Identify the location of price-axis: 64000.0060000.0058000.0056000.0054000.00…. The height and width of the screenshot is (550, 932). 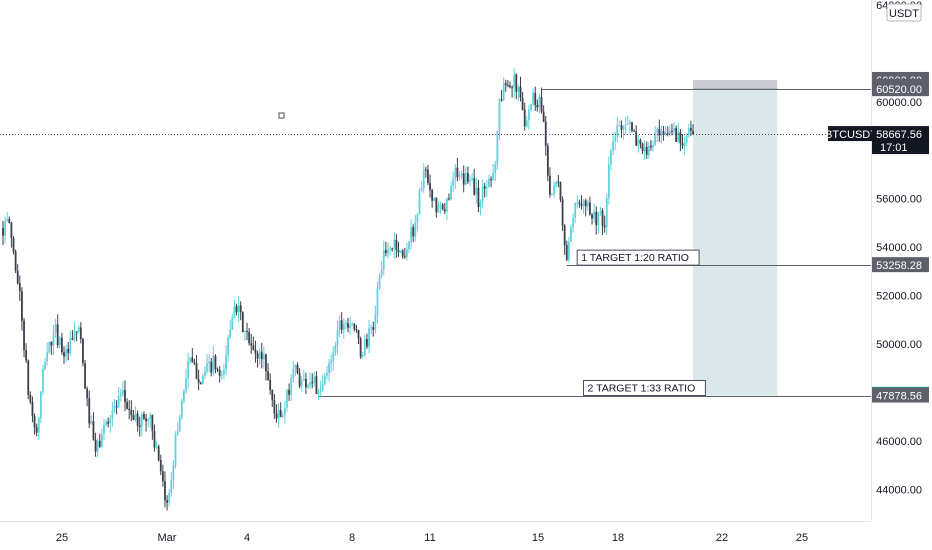
(878, 275).